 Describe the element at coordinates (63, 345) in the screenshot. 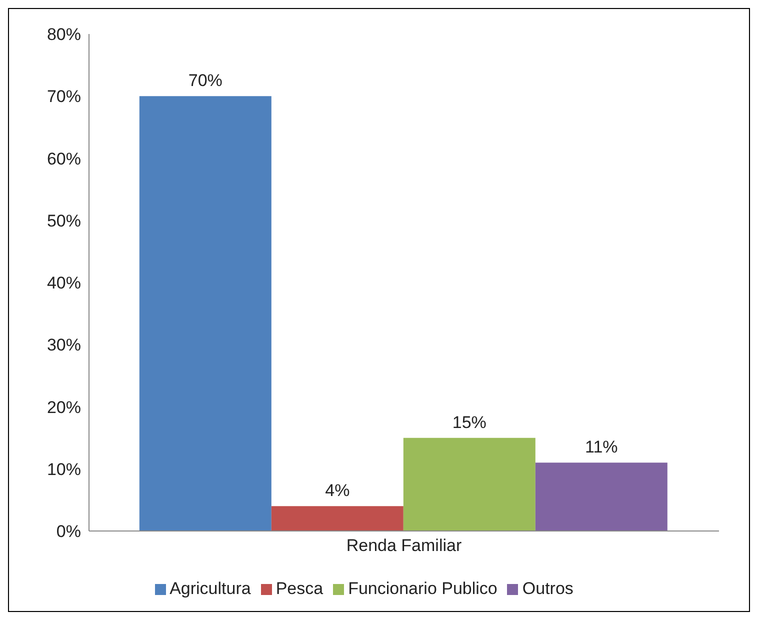

I see `y-tick-label: 30%` at that location.